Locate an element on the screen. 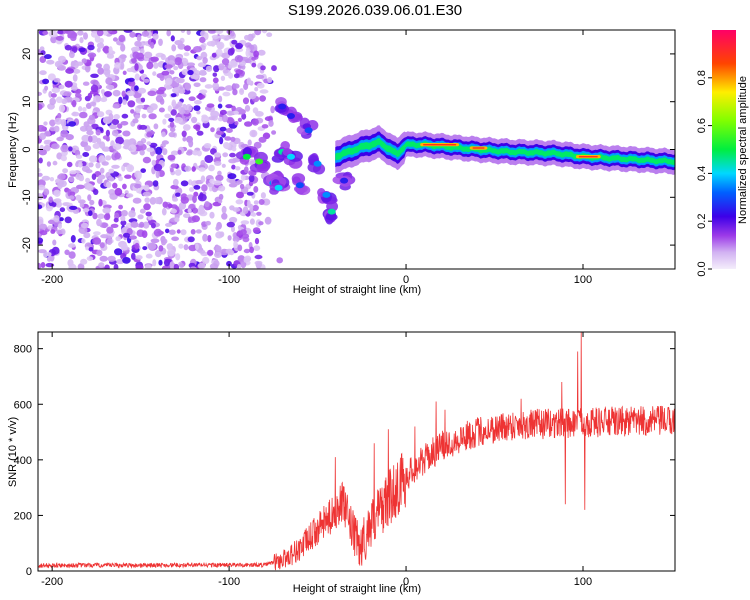 This screenshot has width=750, height=600. cluster-core is located at coordinates (291, 156).